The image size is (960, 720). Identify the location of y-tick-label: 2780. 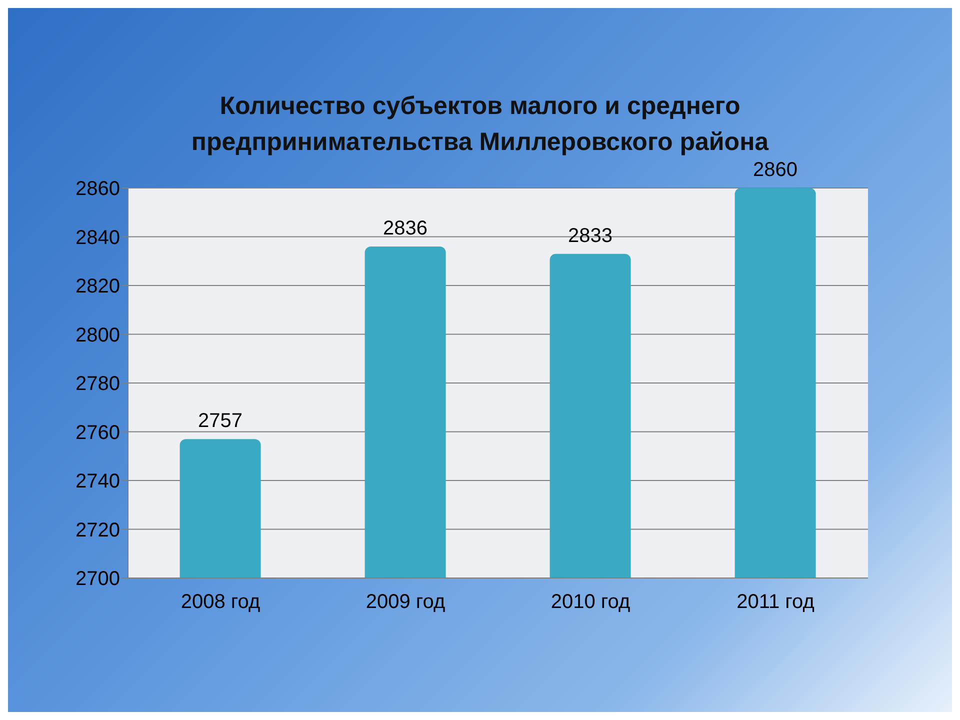
(98, 384).